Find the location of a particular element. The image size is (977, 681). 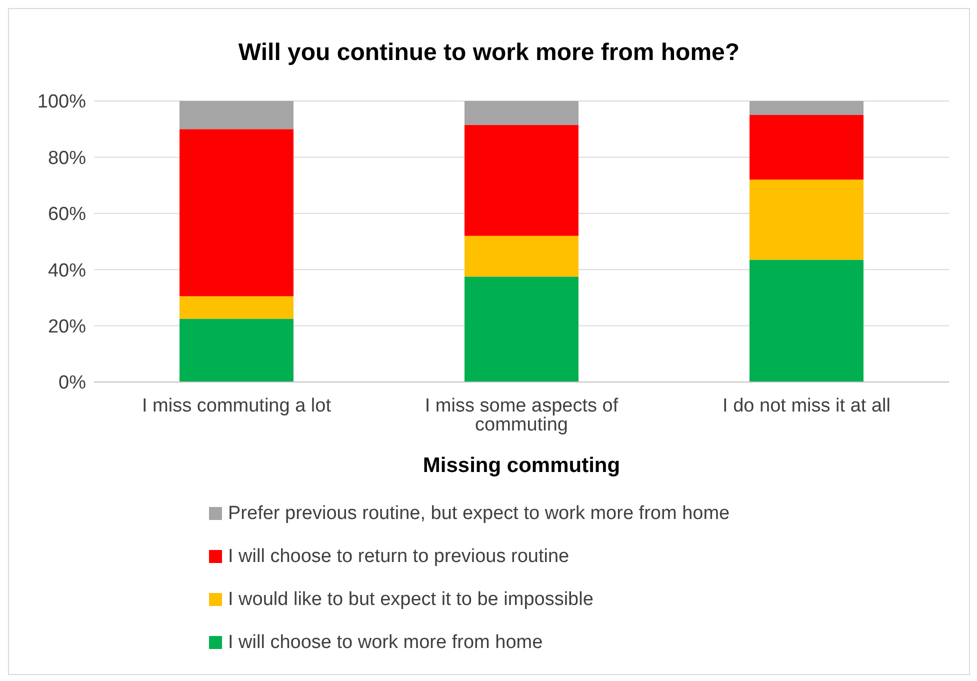

legend-label: I would like to but expect it to be impossible is located at coordinates (411, 599).